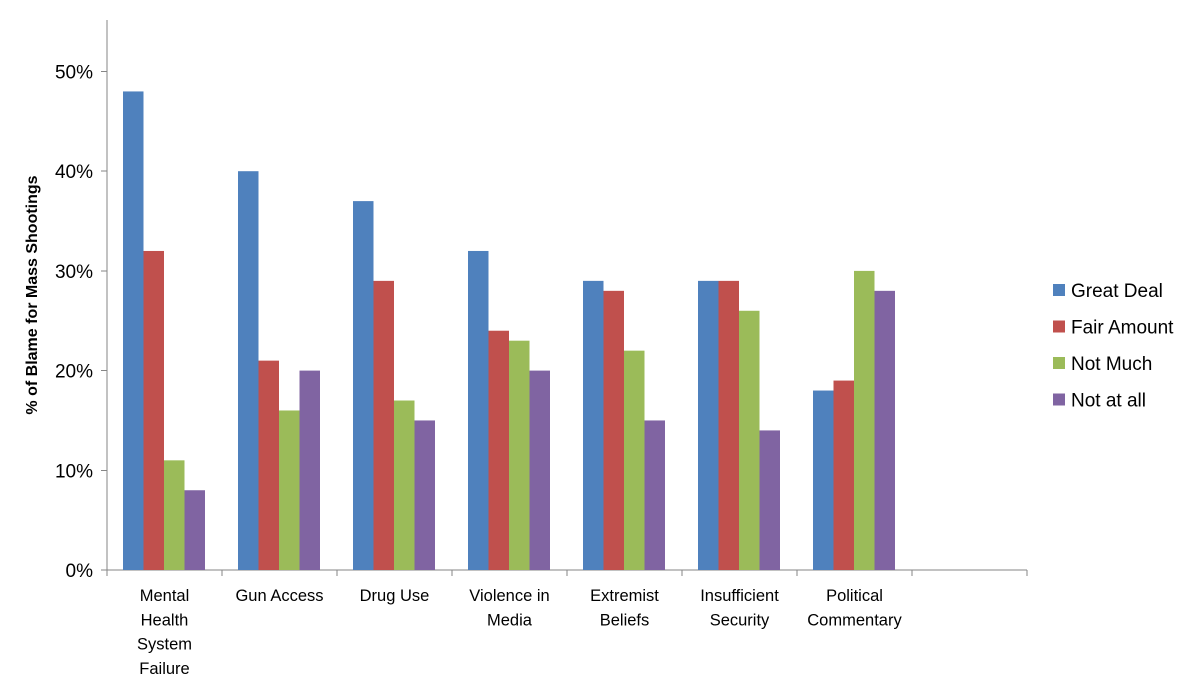 This screenshot has height=689, width=1200. What do you see at coordinates (81, 301) in the screenshot?
I see `y-axis: 0% 10% 20% 30% 40% 50%` at bounding box center [81, 301].